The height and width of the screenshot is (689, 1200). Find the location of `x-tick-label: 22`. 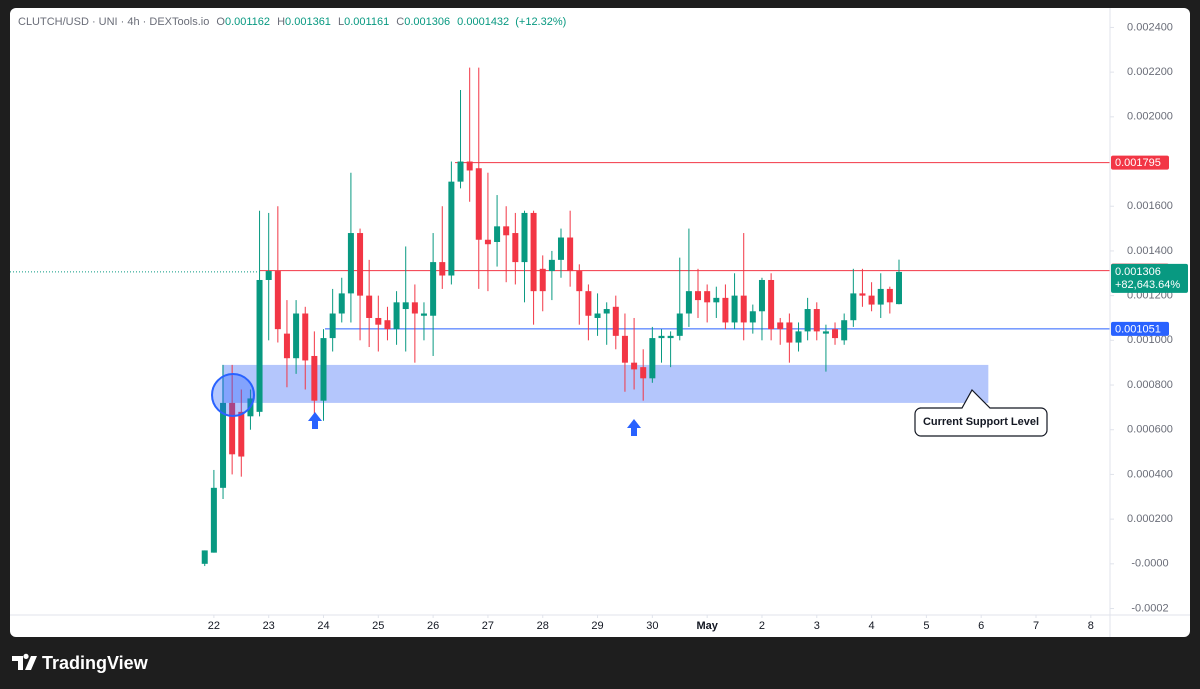

x-tick-label: 22 is located at coordinates (214, 626).